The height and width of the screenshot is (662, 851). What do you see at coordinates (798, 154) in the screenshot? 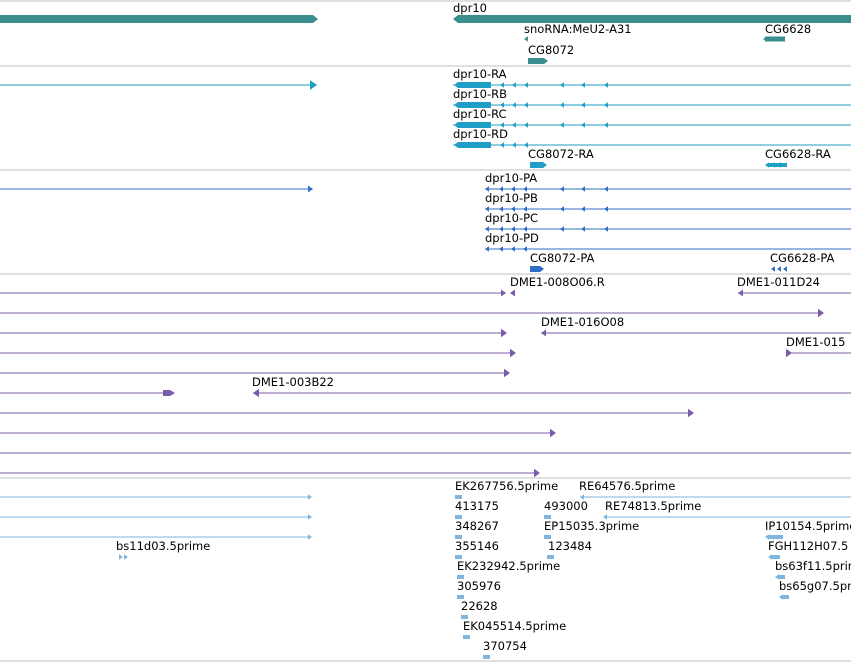
I see `feature-label: CG6628-RA` at bounding box center [798, 154].